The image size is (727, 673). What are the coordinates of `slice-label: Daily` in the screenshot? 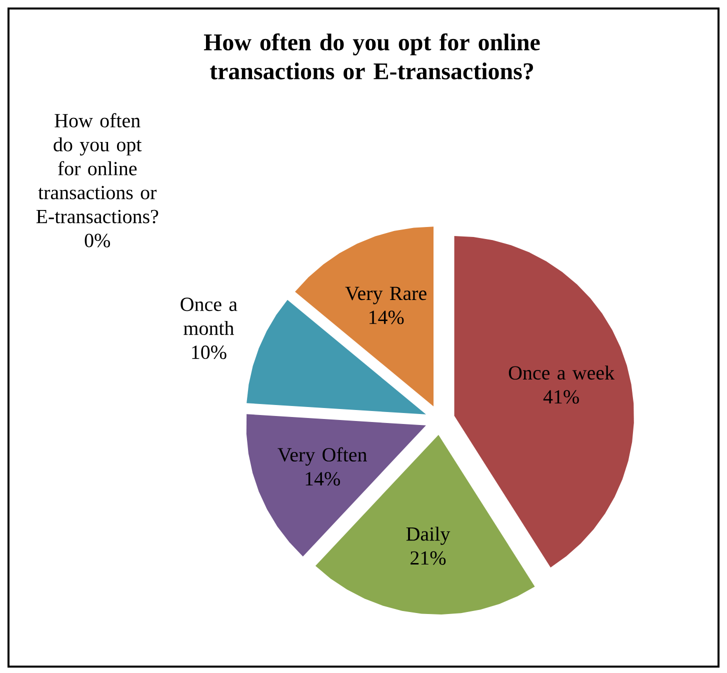 It's located at (428, 535).